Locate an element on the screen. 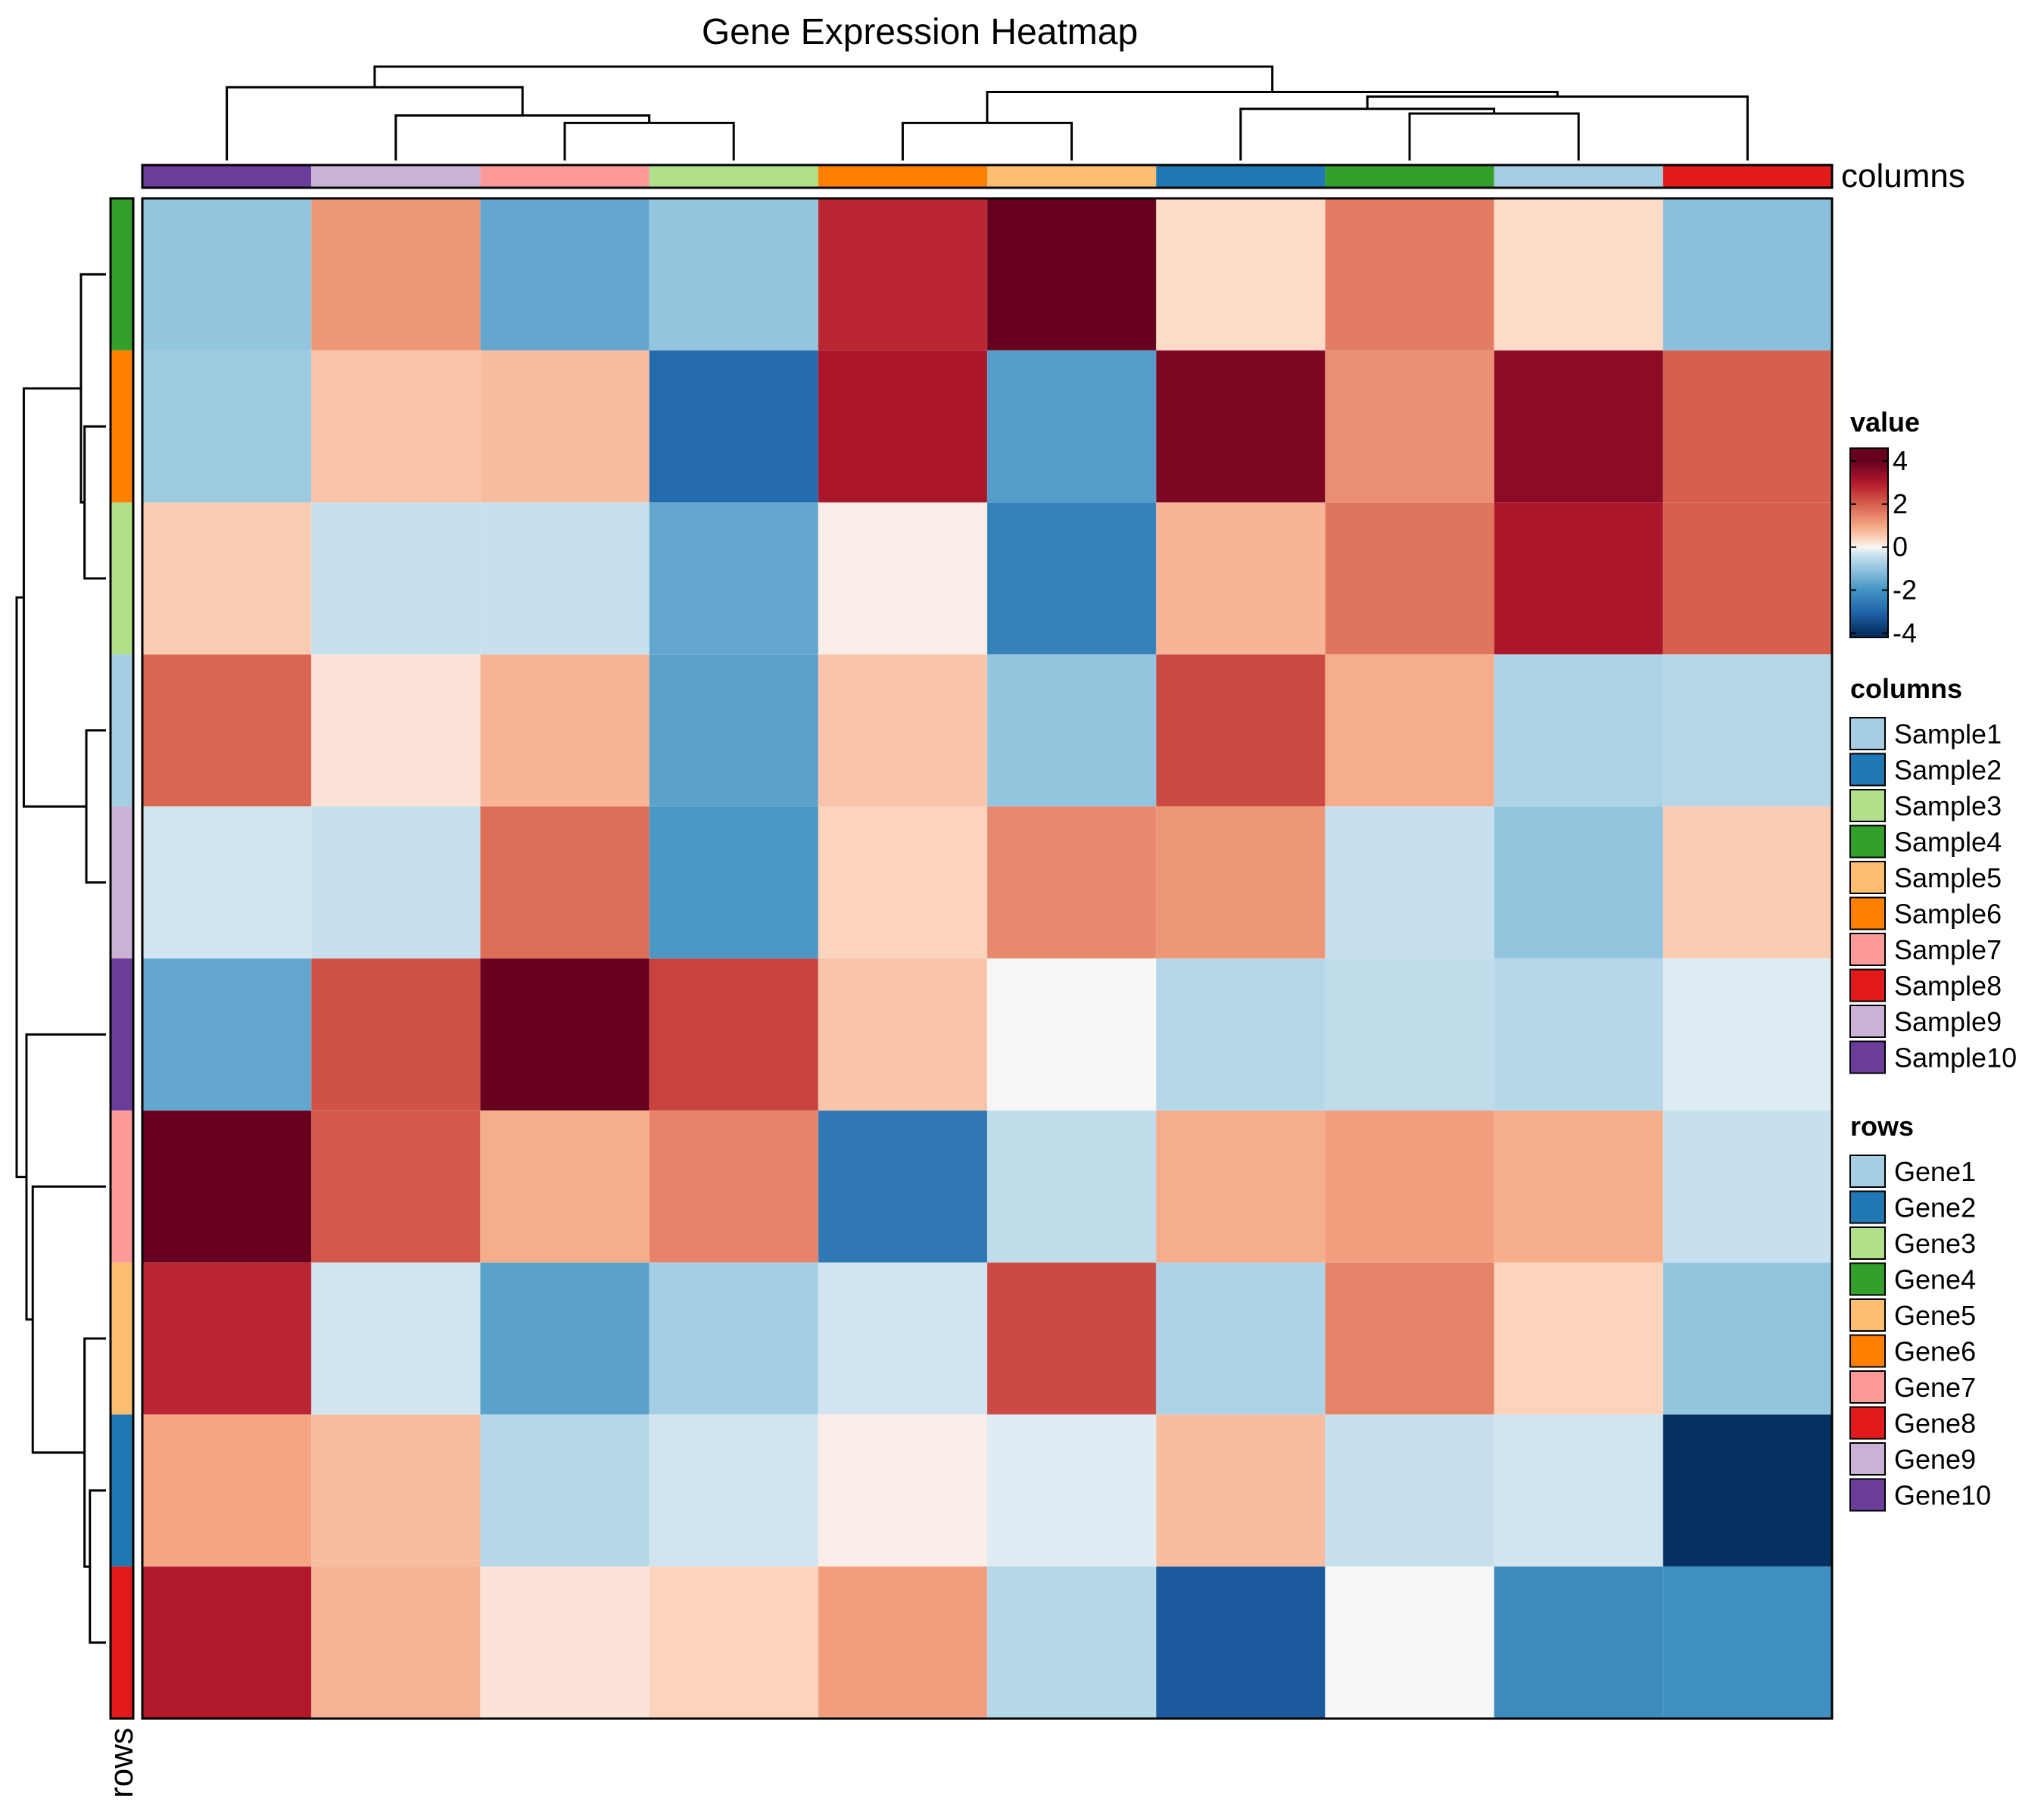 The image size is (2044, 1817). heatmap-cell-Gene5-Sample7 is located at coordinates (564, 1339).